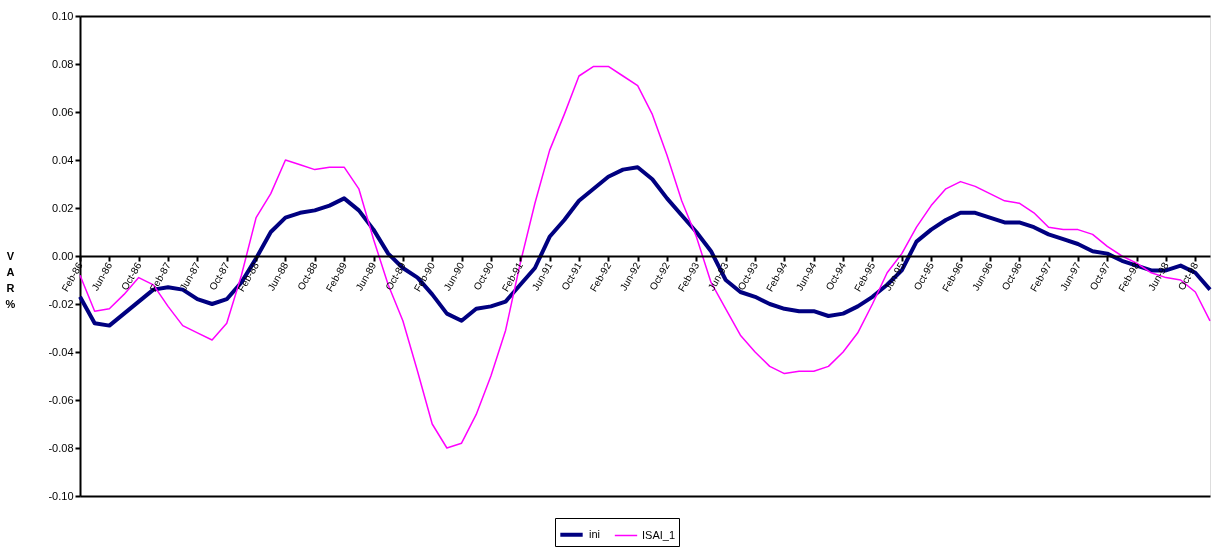 Image resolution: width=1224 pixels, height=558 pixels. Describe the element at coordinates (61, 495) in the screenshot. I see `y-tick-label: -0.10` at that location.